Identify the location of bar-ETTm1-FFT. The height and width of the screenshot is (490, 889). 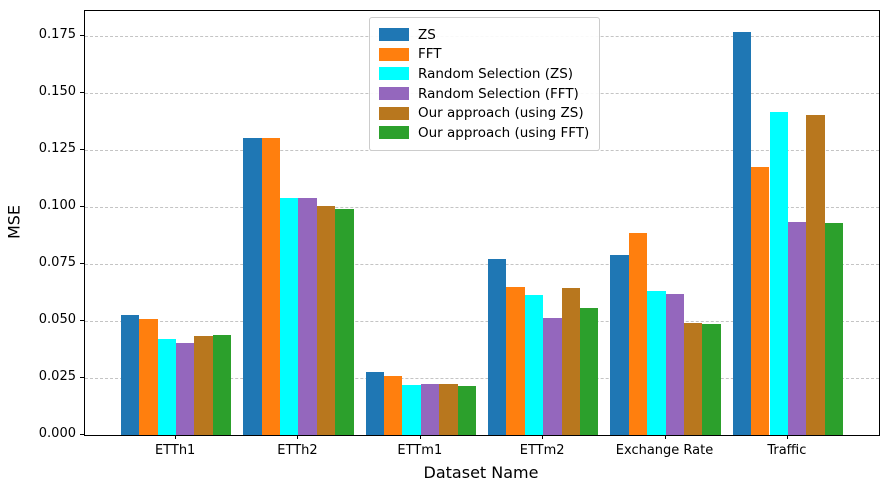
(393, 405).